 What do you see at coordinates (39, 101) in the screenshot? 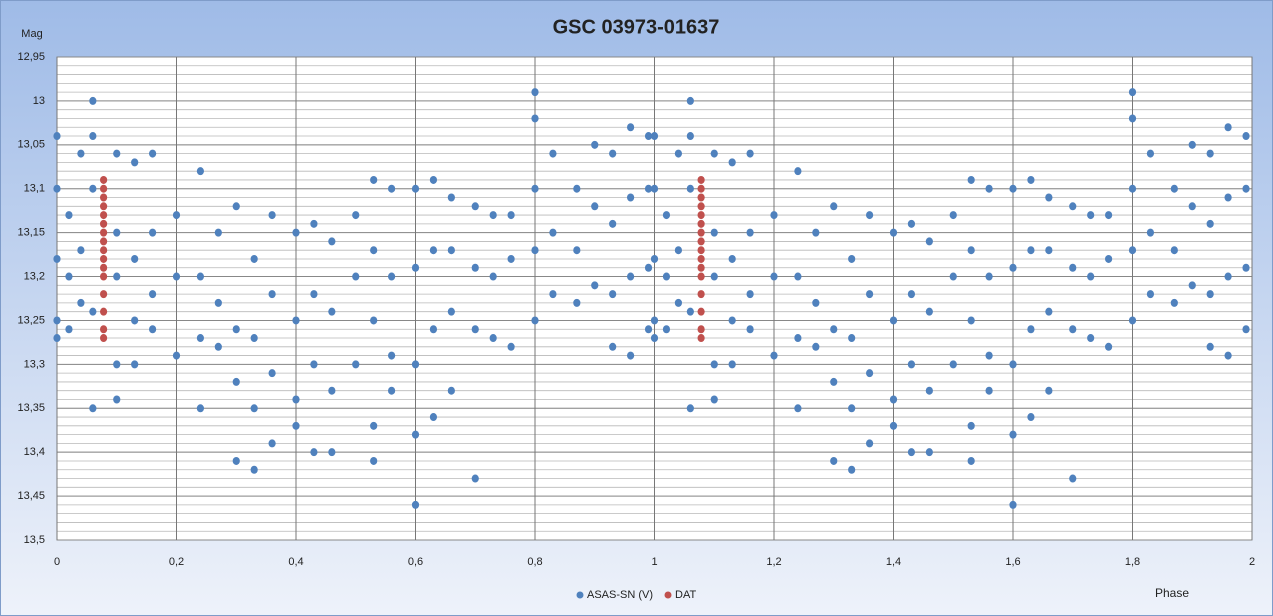
I see `y-tick-label: 13` at bounding box center [39, 101].